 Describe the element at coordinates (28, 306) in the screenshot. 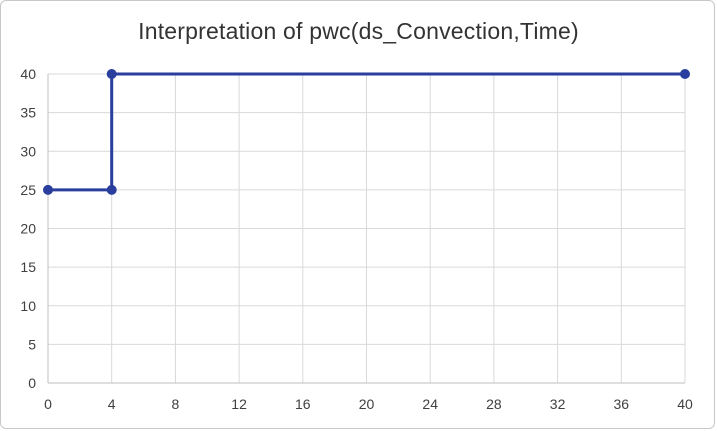

I see `y-tick-label: 10` at that location.